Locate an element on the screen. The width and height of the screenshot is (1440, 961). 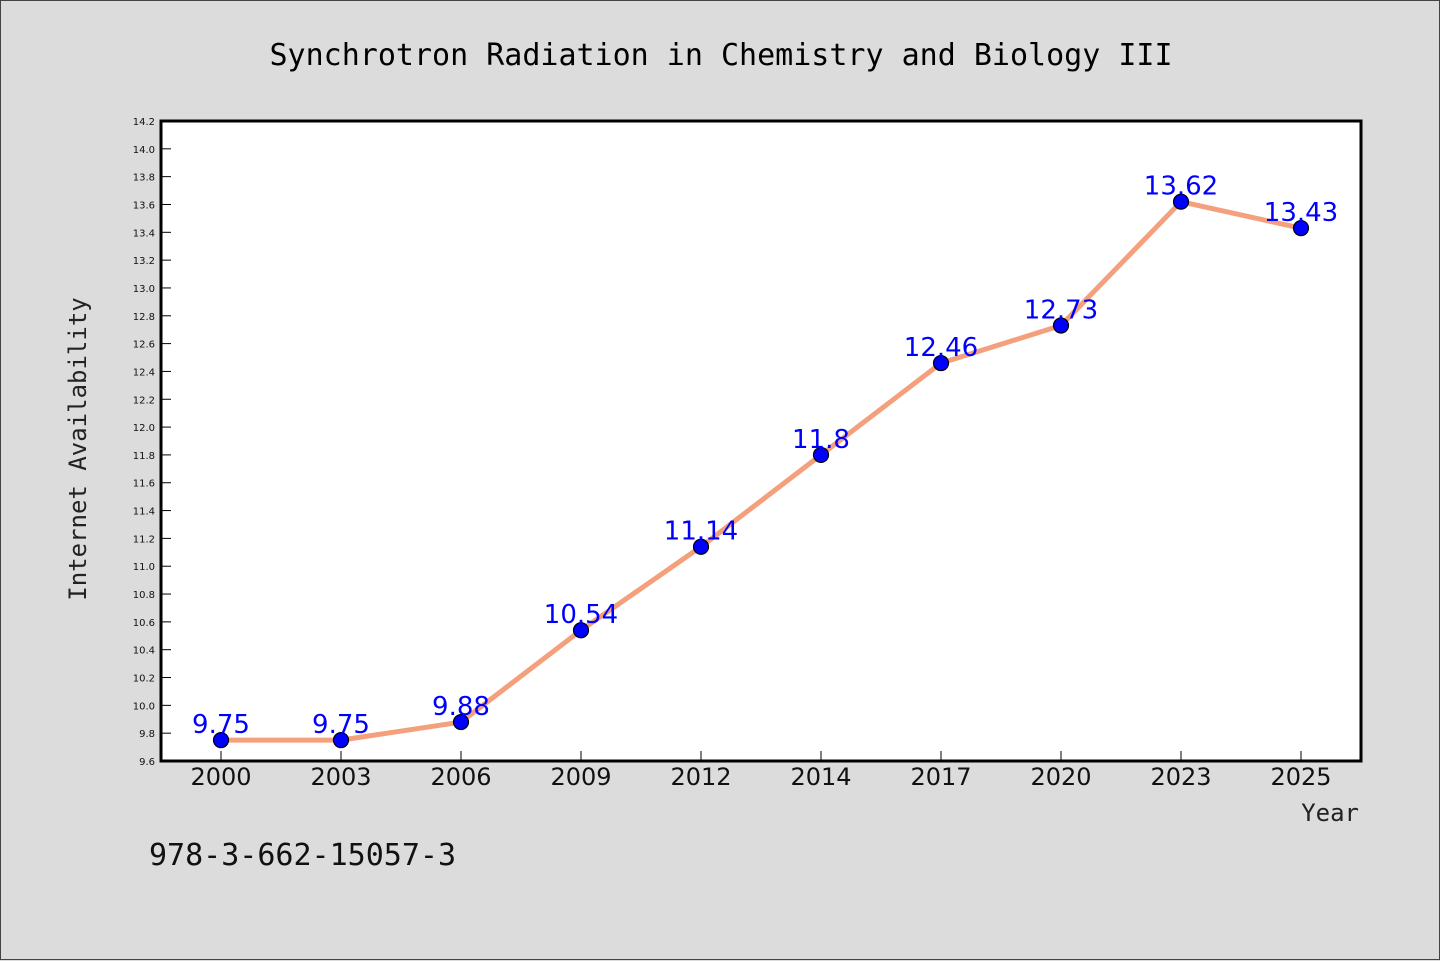
data-label: 9.88 is located at coordinates (461, 707).